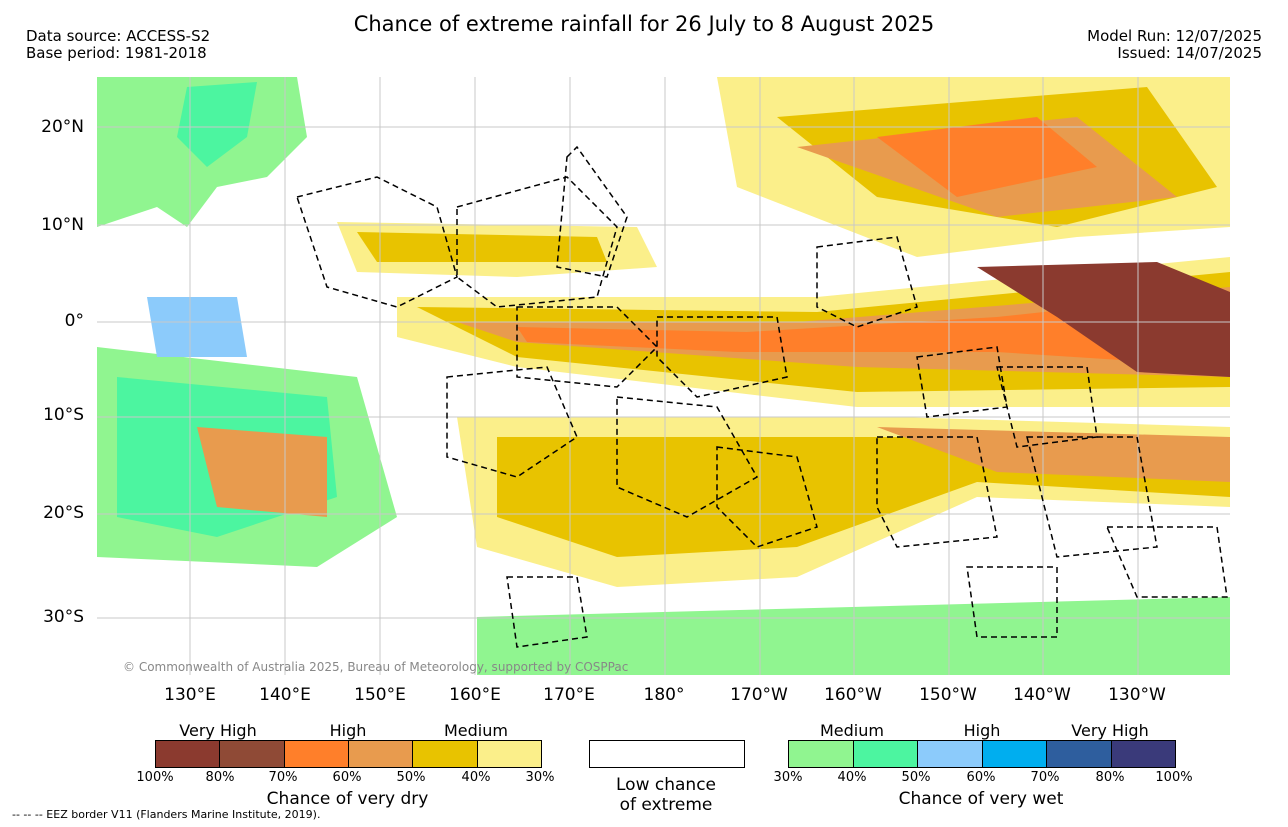 This screenshot has width=1288, height=827. I want to click on dry-equatorial-hot, so click(873, 329).